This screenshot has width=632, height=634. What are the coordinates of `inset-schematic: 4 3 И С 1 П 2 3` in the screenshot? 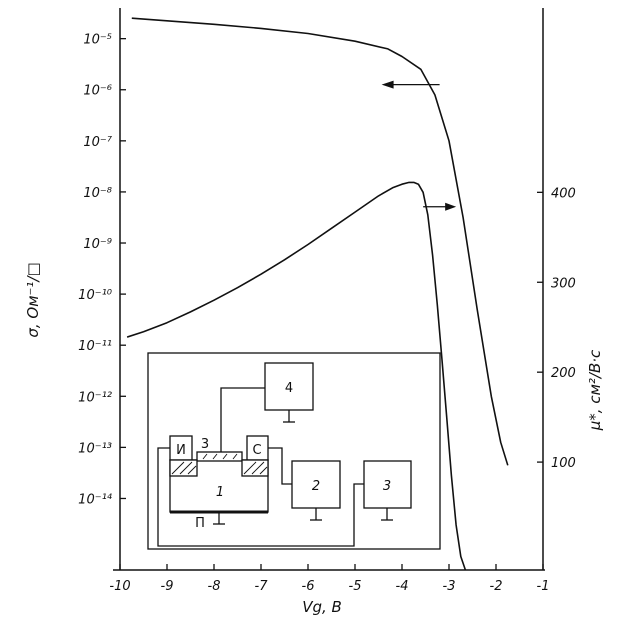 It's located at (294, 451).